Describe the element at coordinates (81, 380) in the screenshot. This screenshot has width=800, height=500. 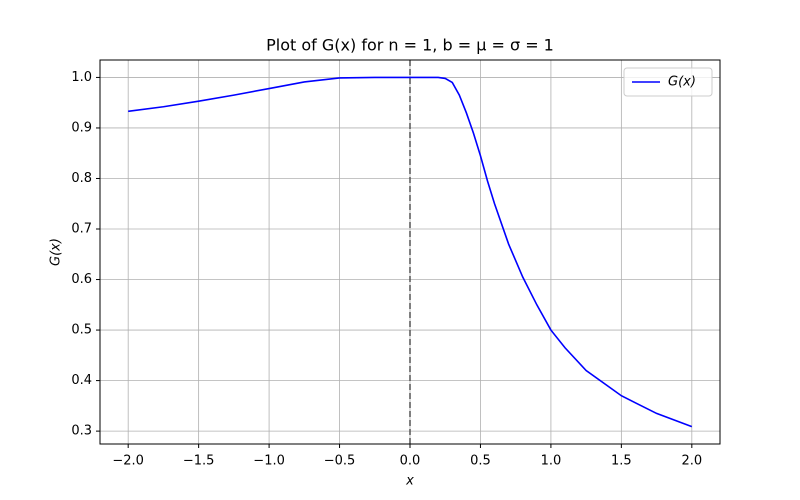
I see `y-tick-label: 0.4` at that location.